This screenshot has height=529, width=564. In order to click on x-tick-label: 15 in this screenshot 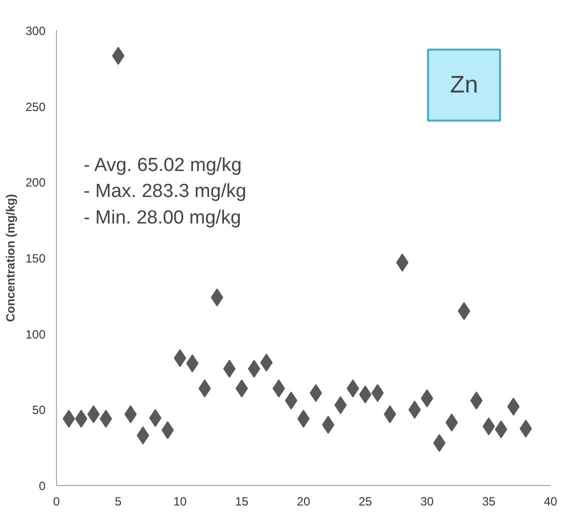, I will do `click(242, 501)`.